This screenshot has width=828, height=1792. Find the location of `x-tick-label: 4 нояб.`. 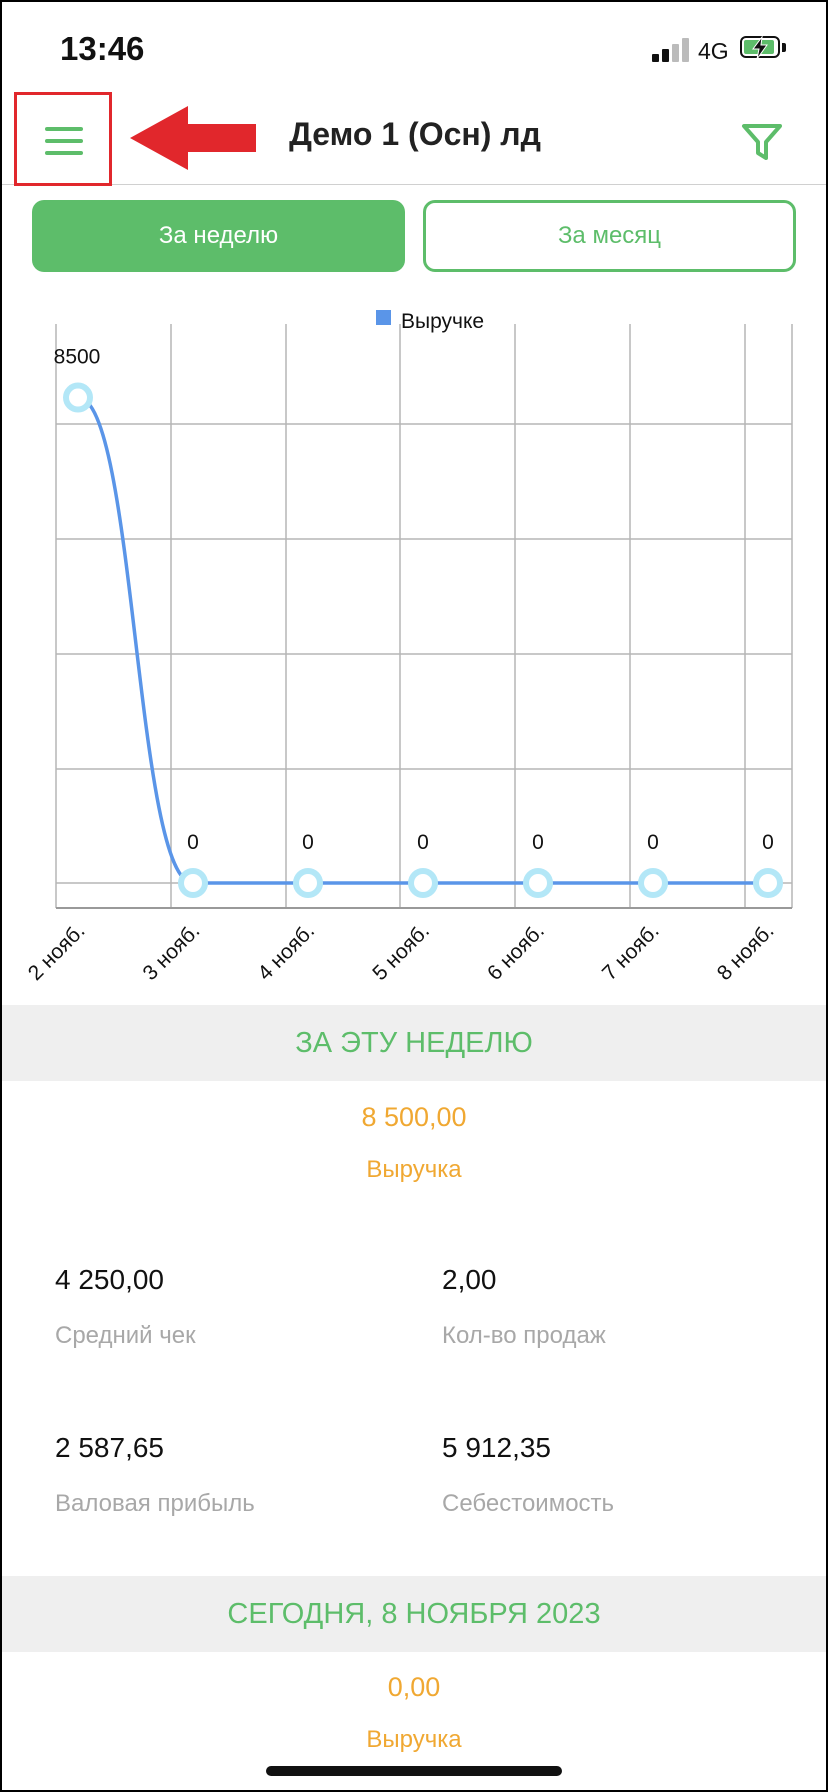

x-tick-label: 4 нояб. is located at coordinates (286, 952).